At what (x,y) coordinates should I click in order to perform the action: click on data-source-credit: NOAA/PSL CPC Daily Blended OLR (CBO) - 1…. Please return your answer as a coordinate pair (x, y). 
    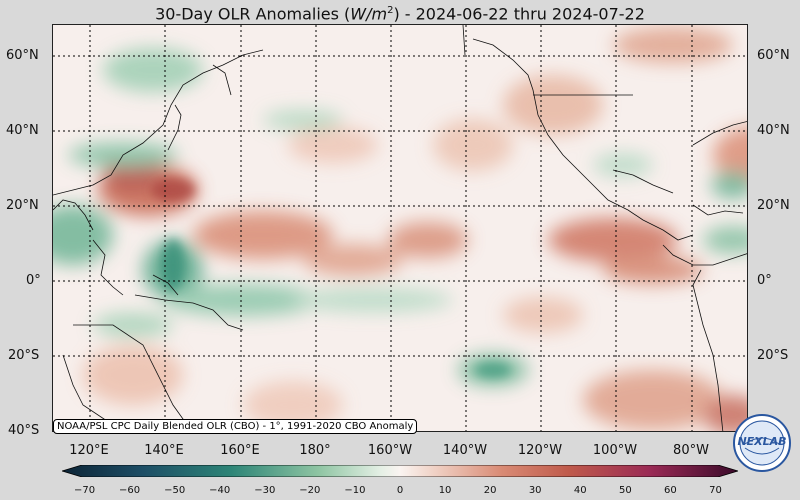
    Looking at the image, I should click on (235, 426).